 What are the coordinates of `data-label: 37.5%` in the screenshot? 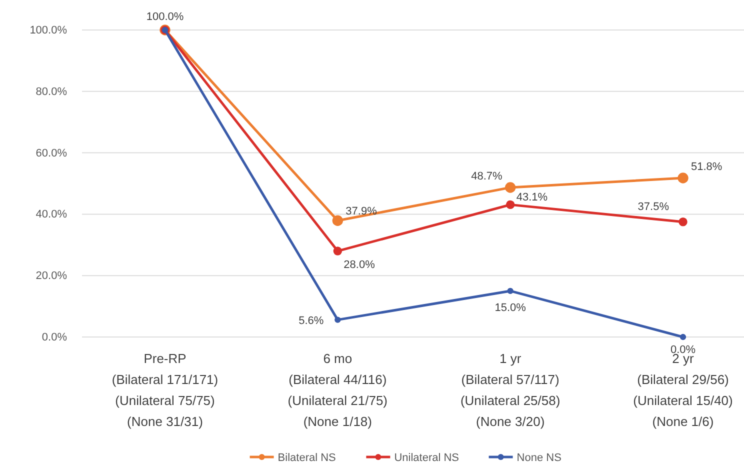 It's located at (654, 206).